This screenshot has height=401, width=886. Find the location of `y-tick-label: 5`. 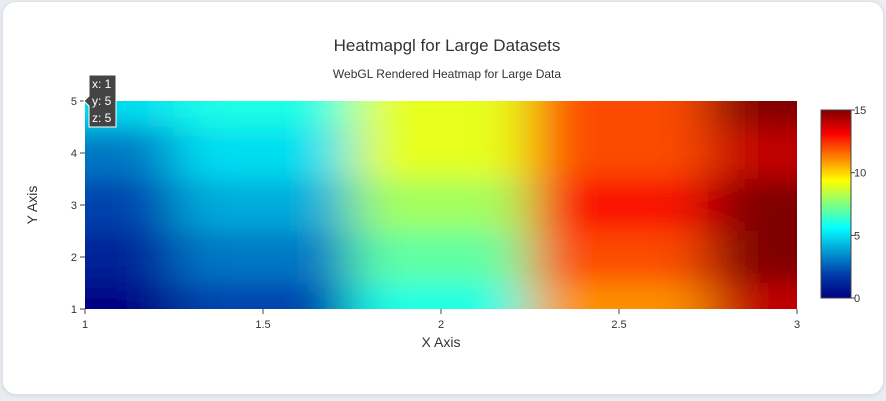

y-tick-label: 5 is located at coordinates (74, 102).